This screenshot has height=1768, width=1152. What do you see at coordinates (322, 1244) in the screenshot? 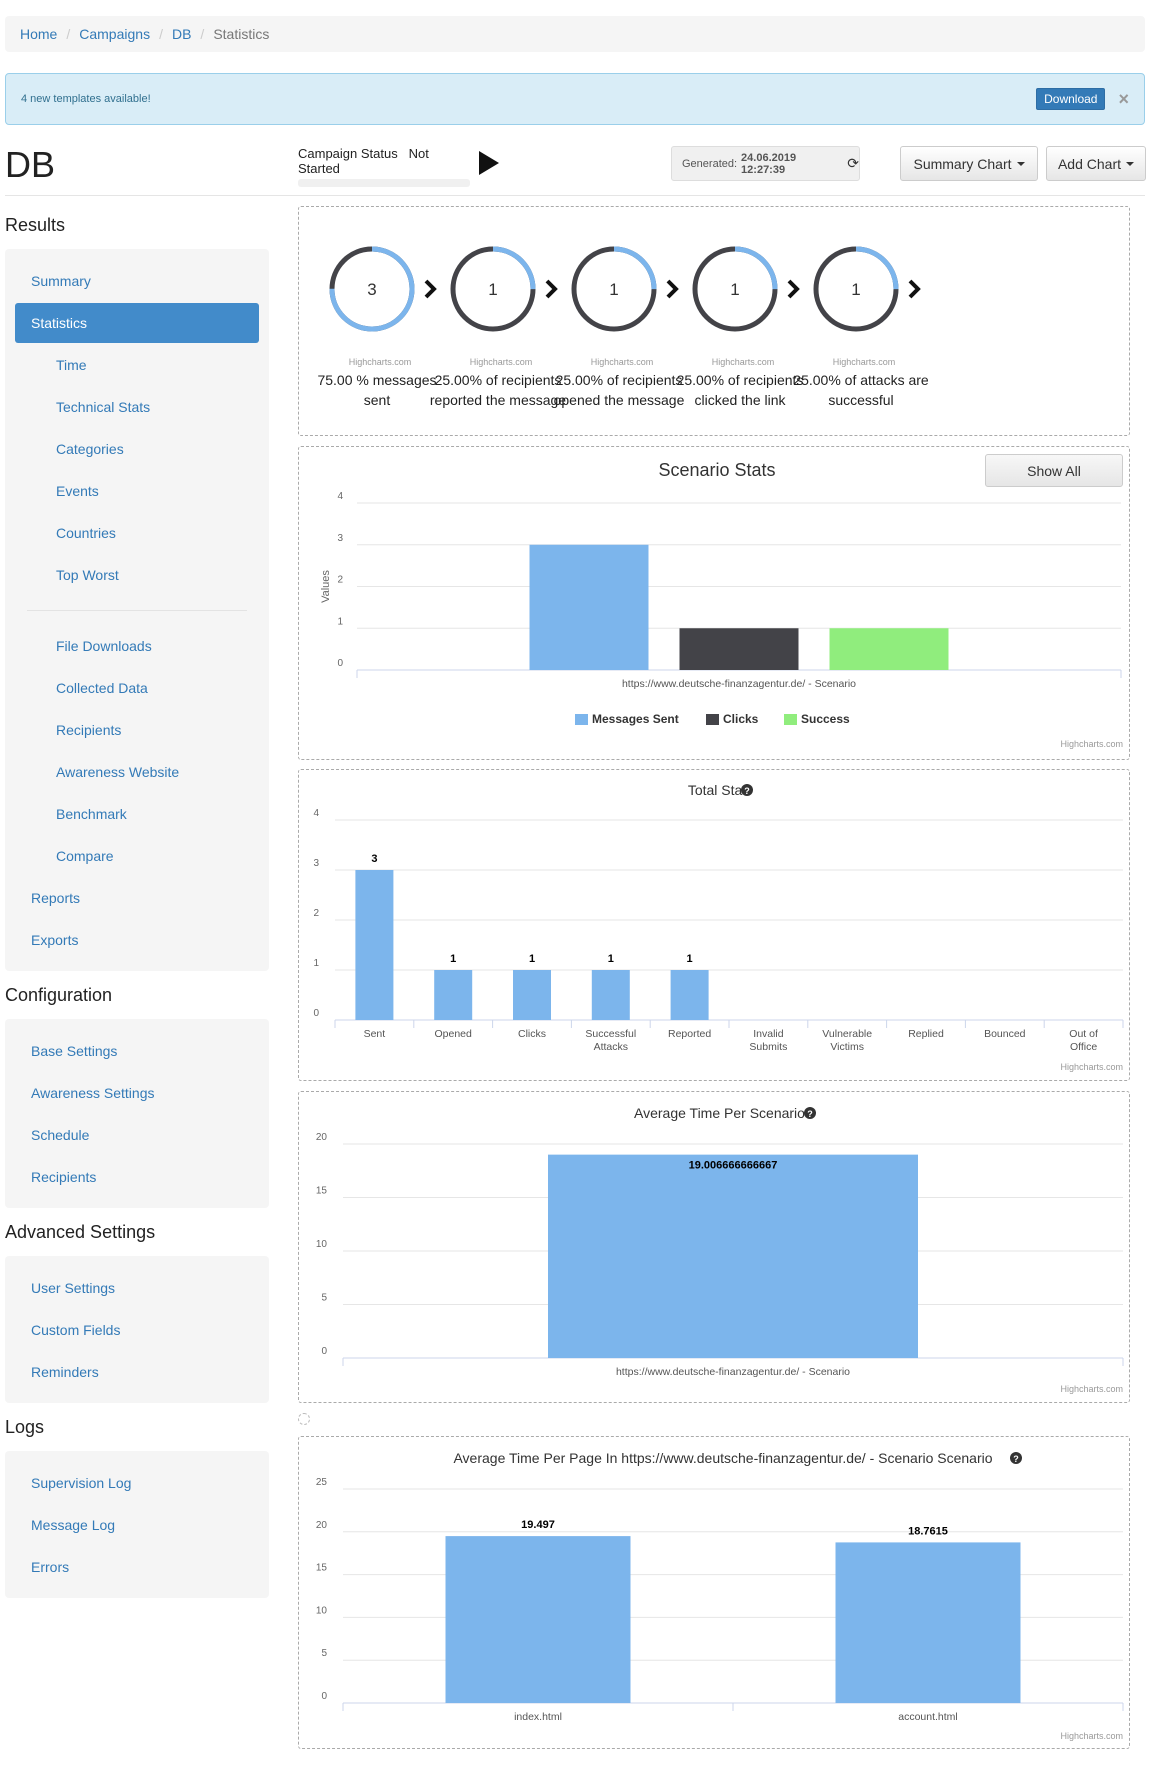
I see `y-tick-label: 10` at bounding box center [322, 1244].